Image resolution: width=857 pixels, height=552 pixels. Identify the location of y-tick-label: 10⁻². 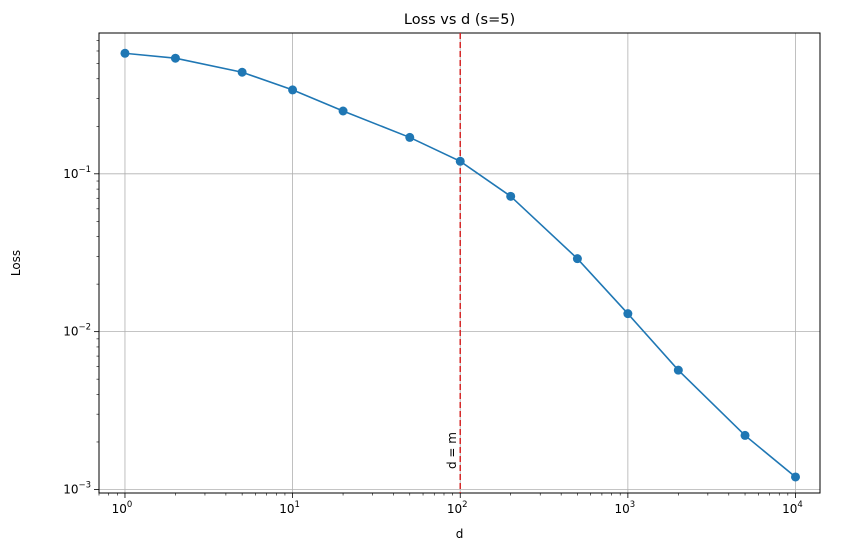
(77, 331).